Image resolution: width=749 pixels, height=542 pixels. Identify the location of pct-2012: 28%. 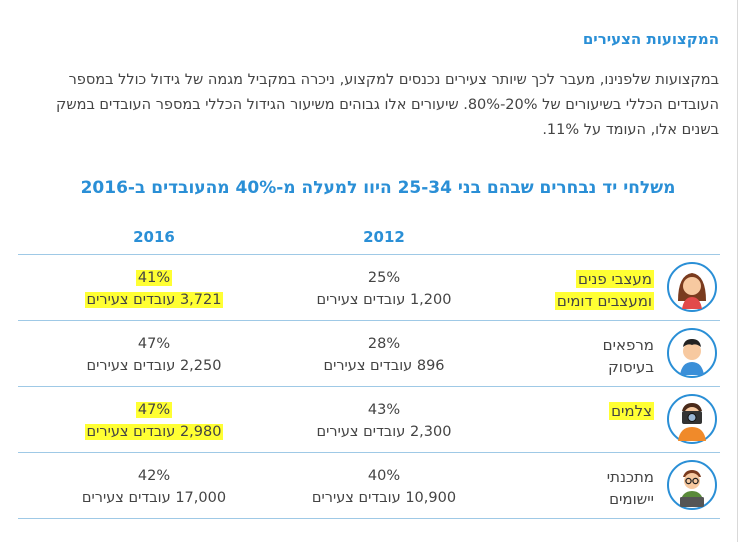
(384, 344).